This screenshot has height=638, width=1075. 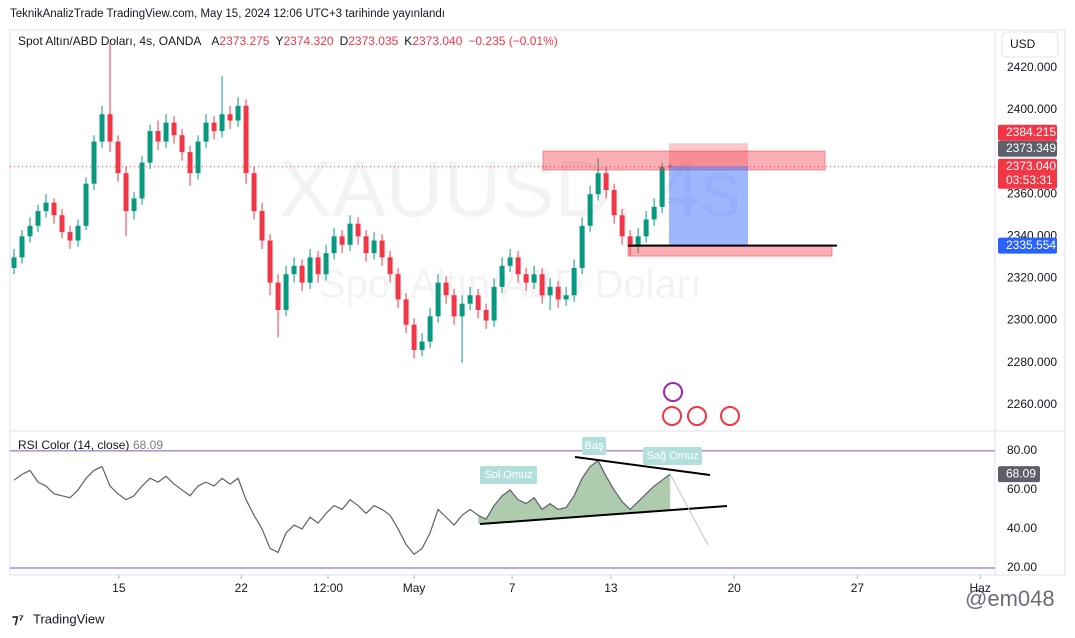 I want to click on ohlc-letter: D, so click(x=344, y=41).